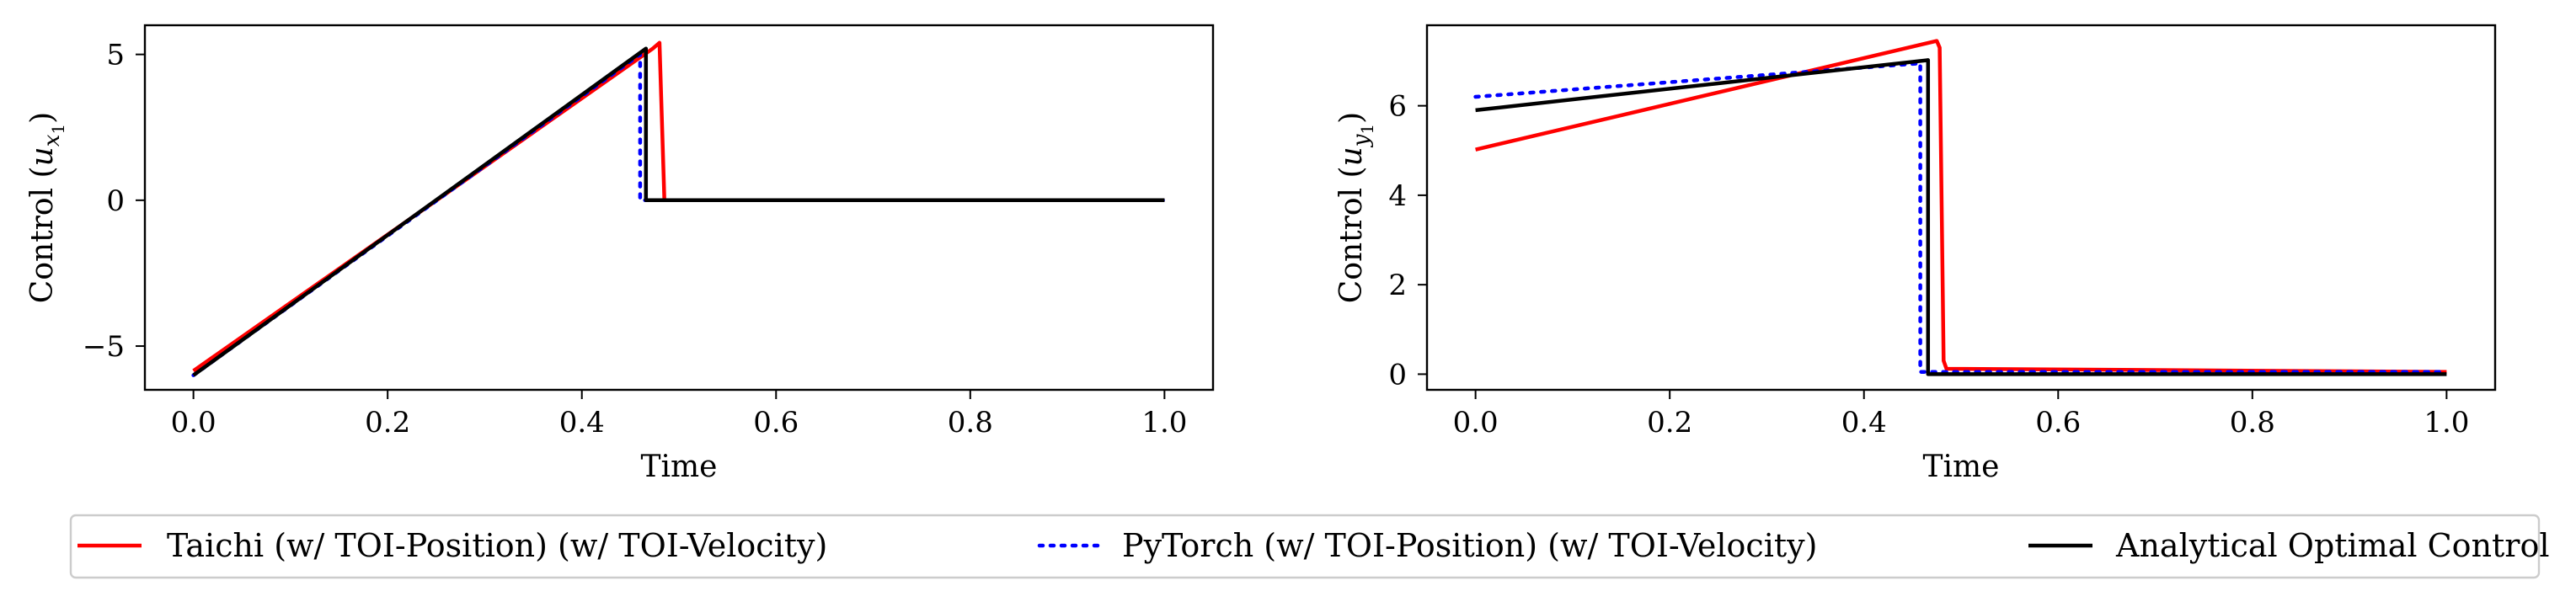 This screenshot has height=602, width=2576. Describe the element at coordinates (2332, 545) in the screenshot. I see `legend-label-2: Analytical Optimal Control` at that location.